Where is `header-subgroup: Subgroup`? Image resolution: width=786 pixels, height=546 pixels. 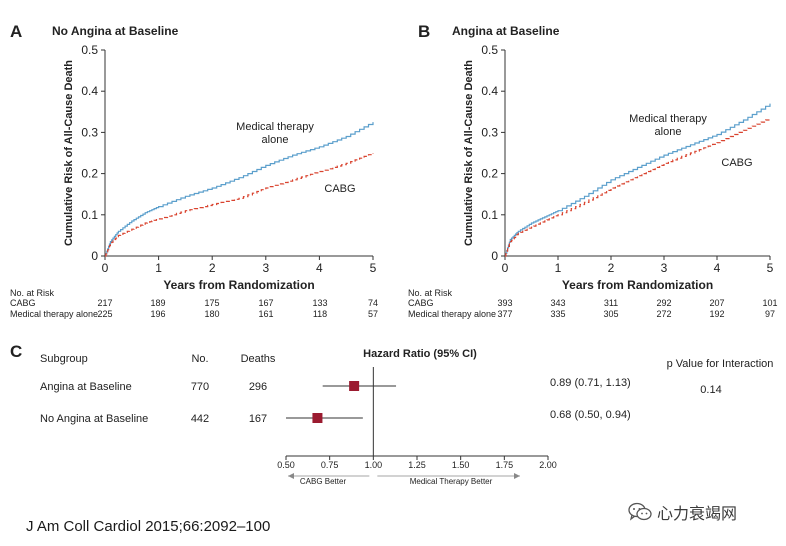
header-subgroup: Subgroup is located at coordinates (64, 359).